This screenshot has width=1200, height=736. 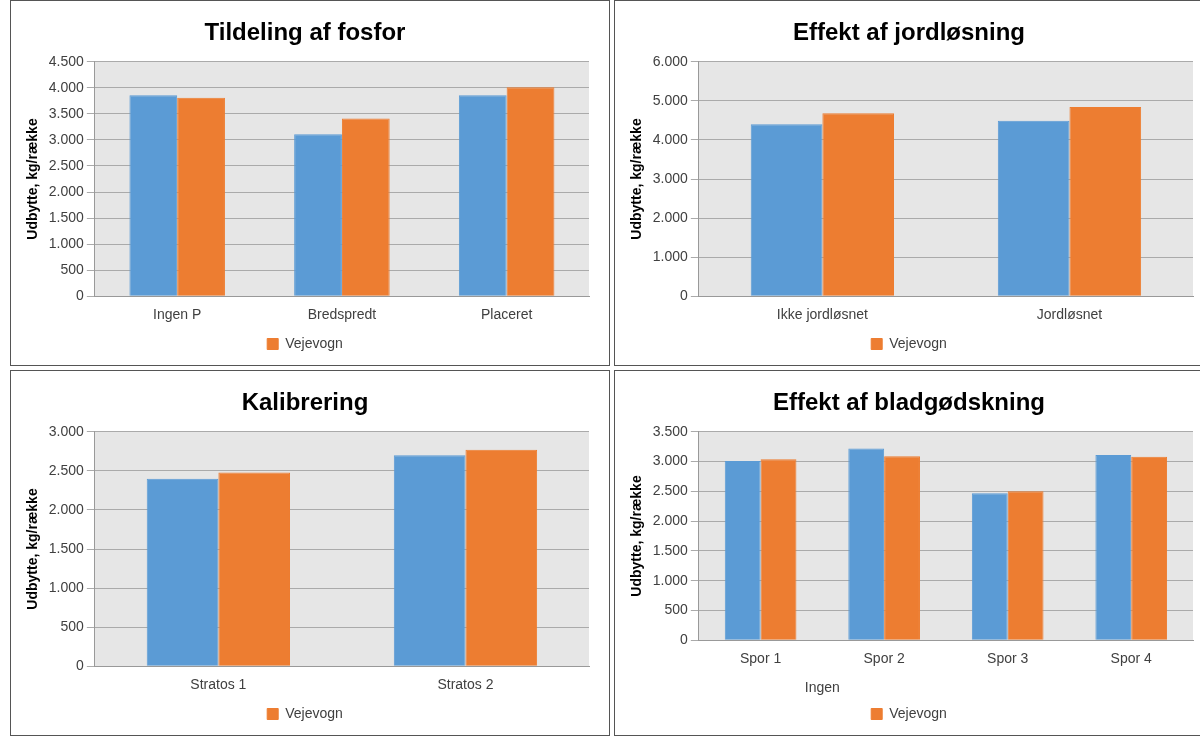 What do you see at coordinates (822, 686) in the screenshot?
I see `text: Ingen` at bounding box center [822, 686].